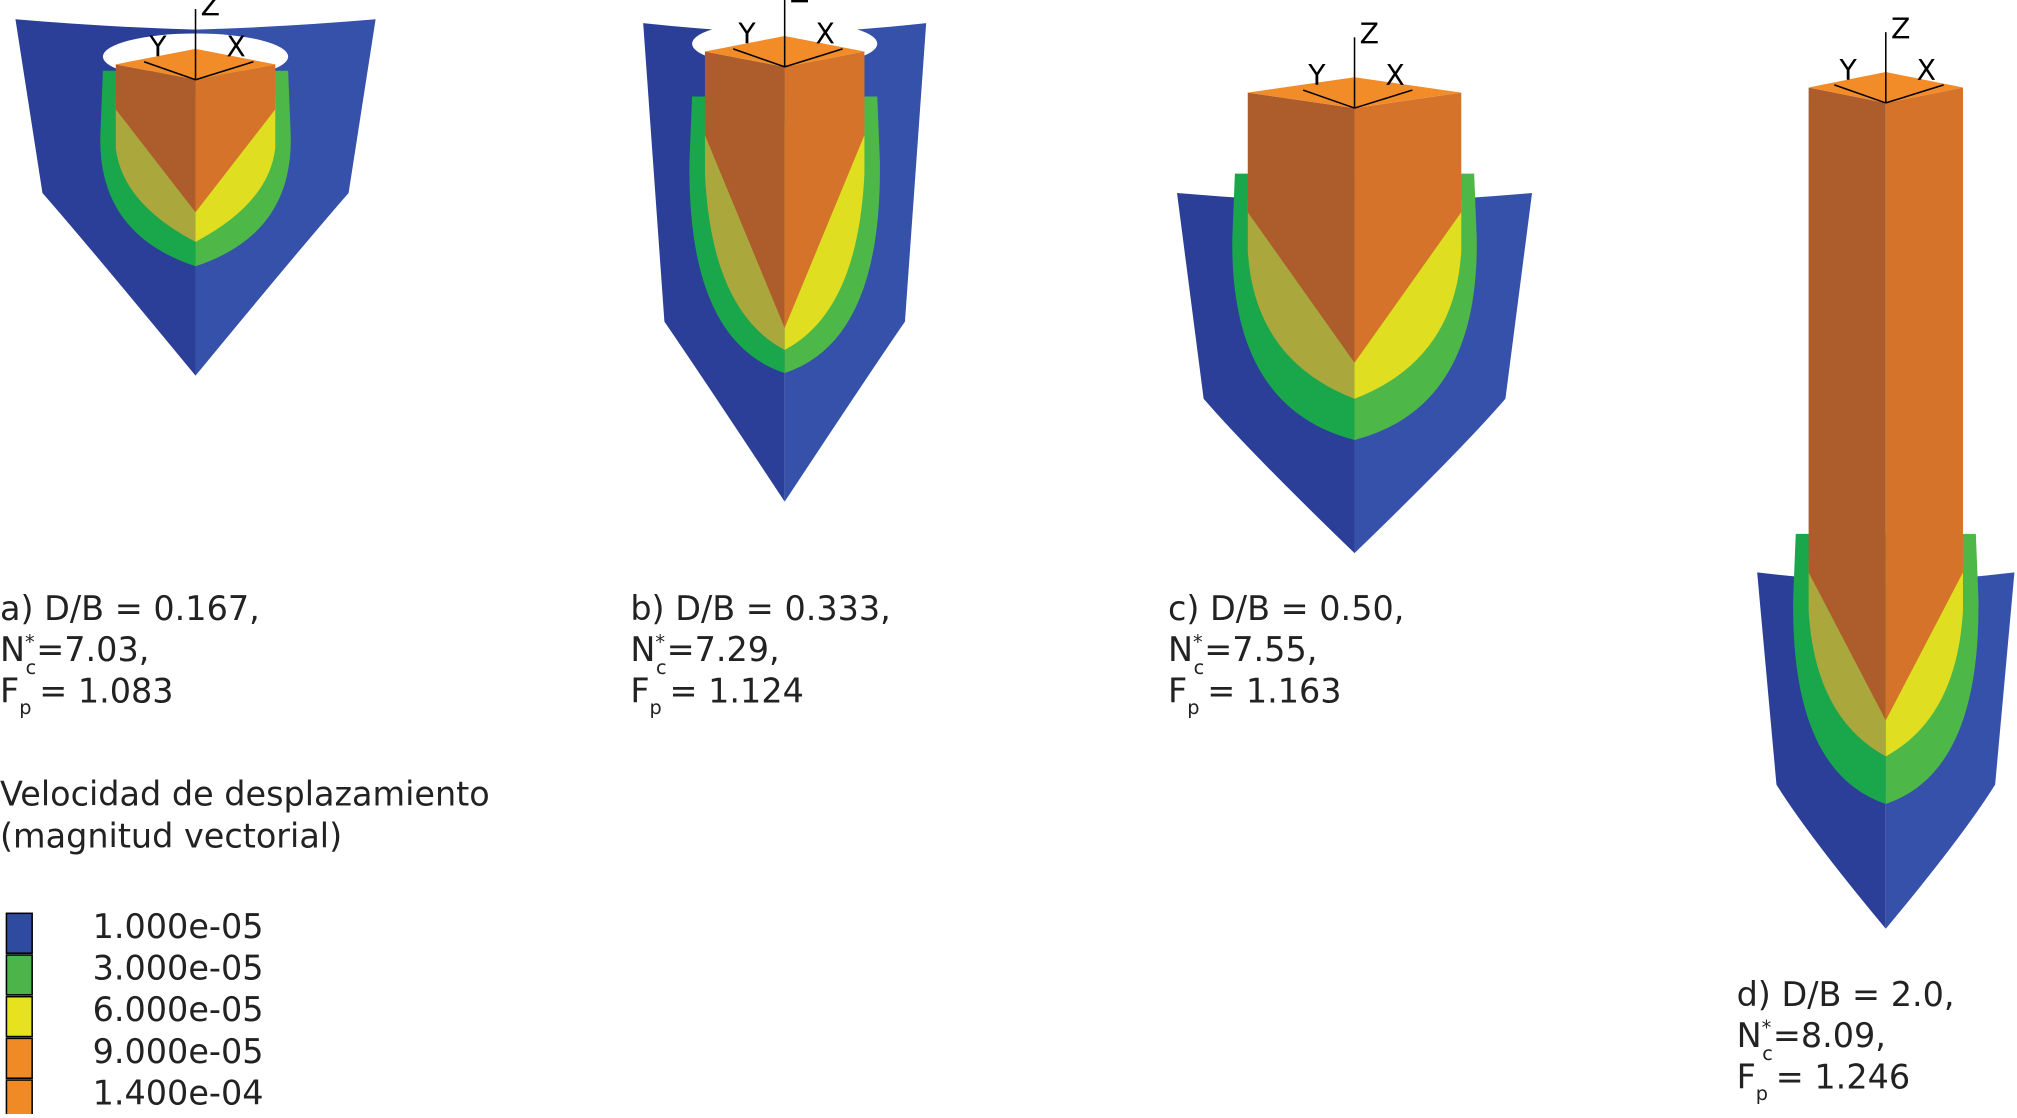 This screenshot has height=1118, width=2017. I want to click on legend-label: 1.400e-04, so click(178, 1092).